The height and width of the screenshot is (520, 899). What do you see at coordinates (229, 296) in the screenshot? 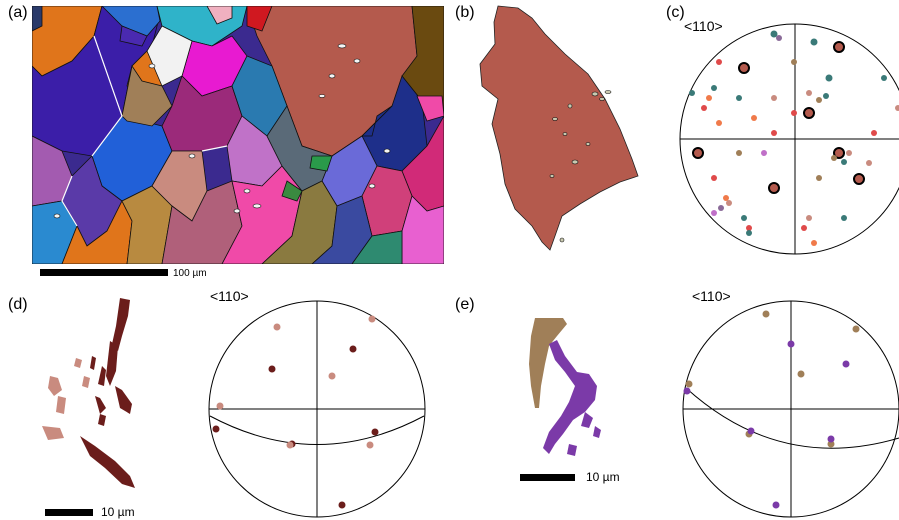
I see `pole-label-d: <110>` at bounding box center [229, 296].